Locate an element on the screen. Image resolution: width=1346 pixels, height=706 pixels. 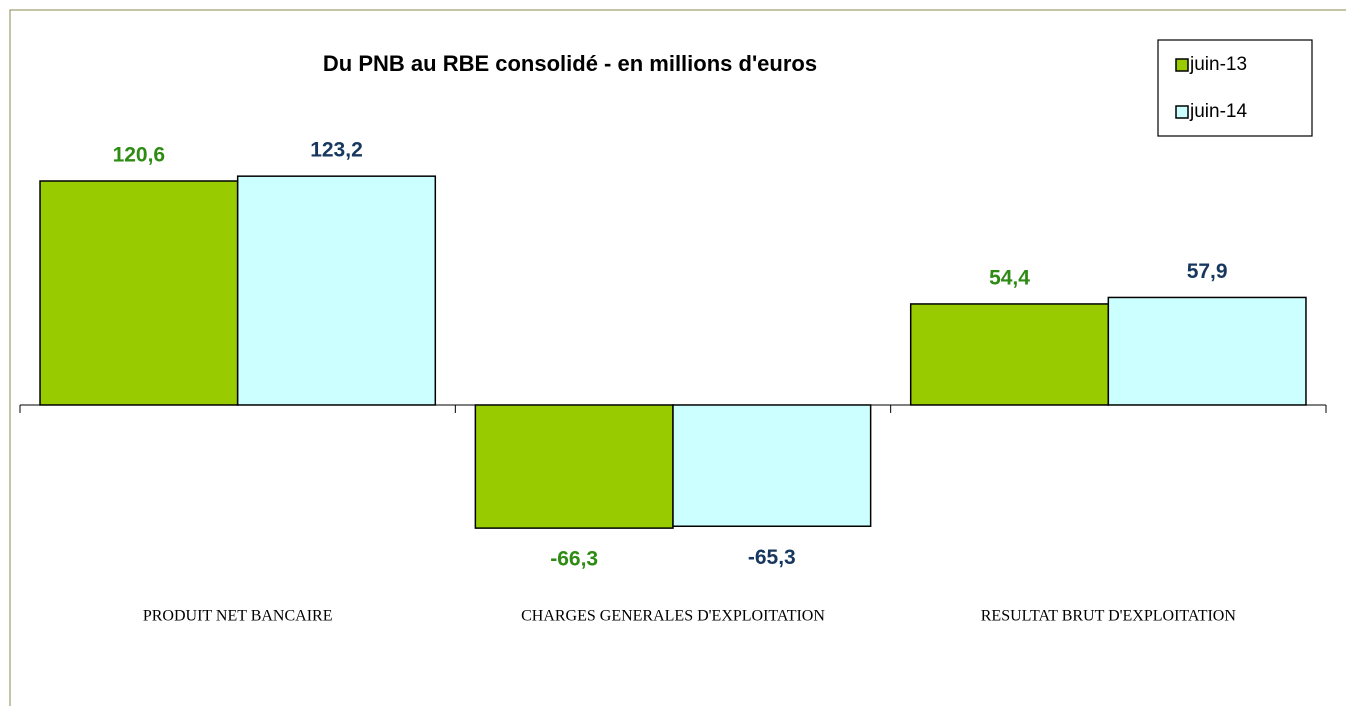
x-tick-label: RESULTAT BRUT D'EXPLOITATION is located at coordinates (1109, 616).